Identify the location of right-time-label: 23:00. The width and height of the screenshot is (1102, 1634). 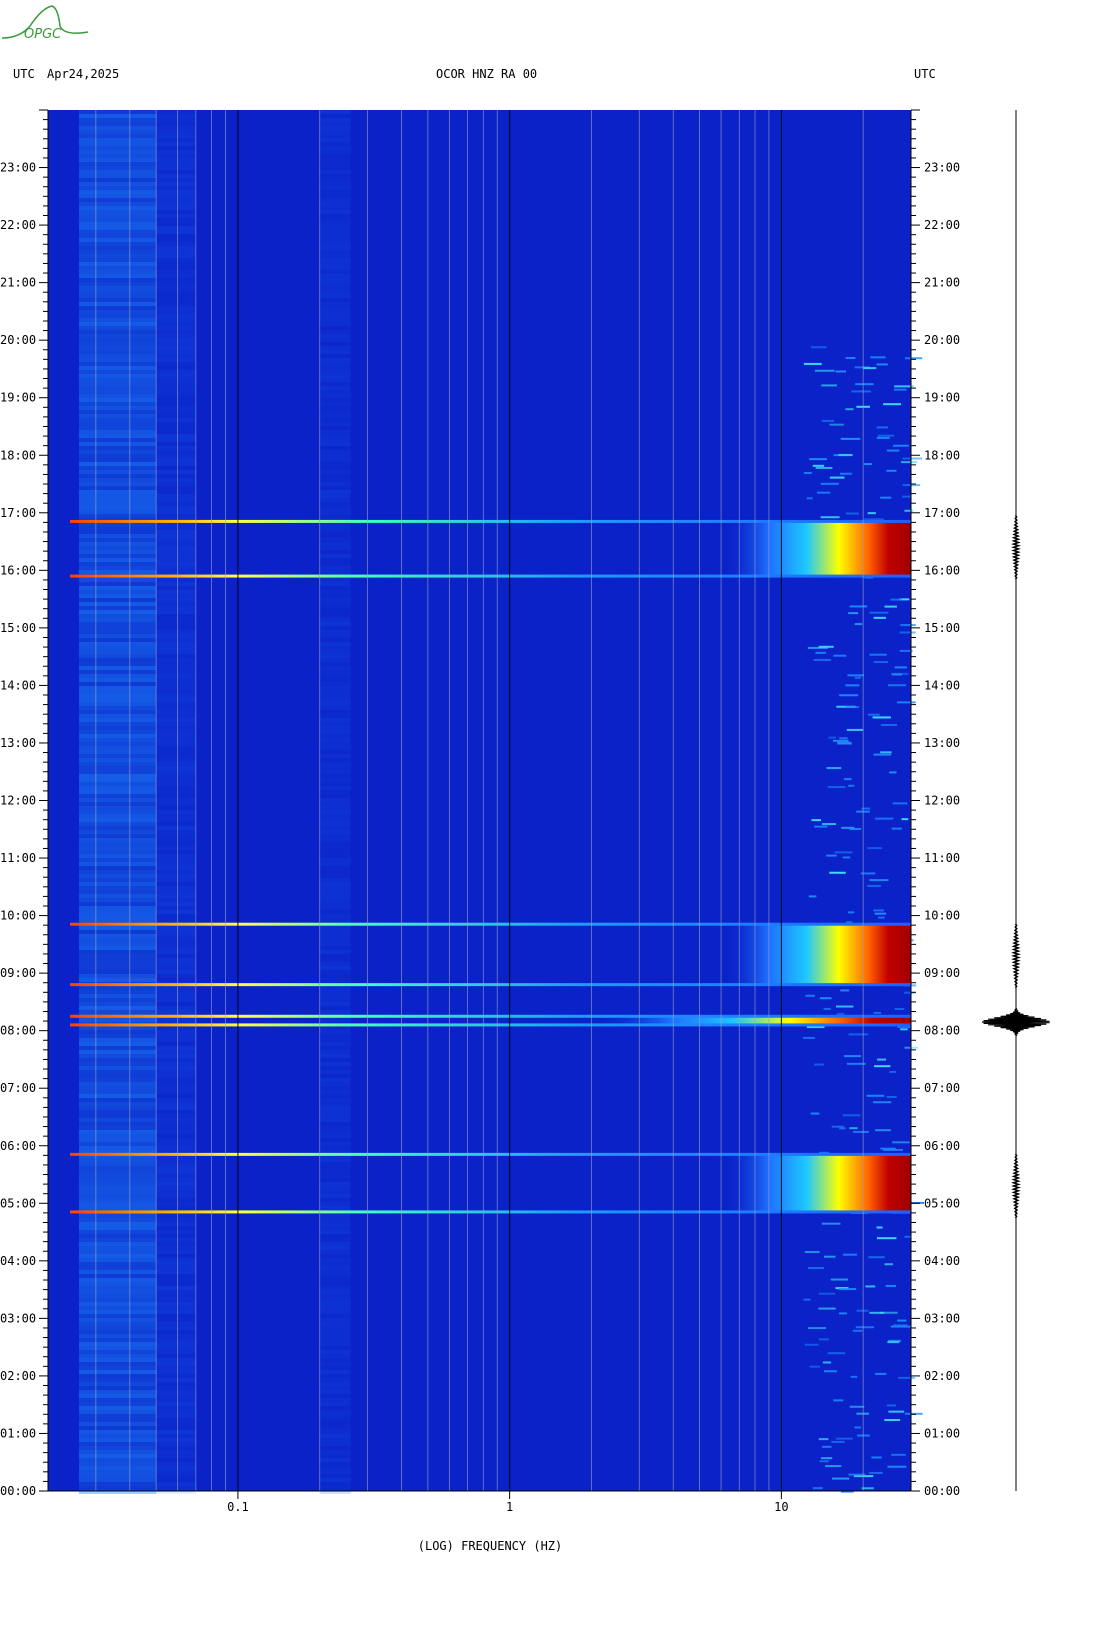
(942, 168).